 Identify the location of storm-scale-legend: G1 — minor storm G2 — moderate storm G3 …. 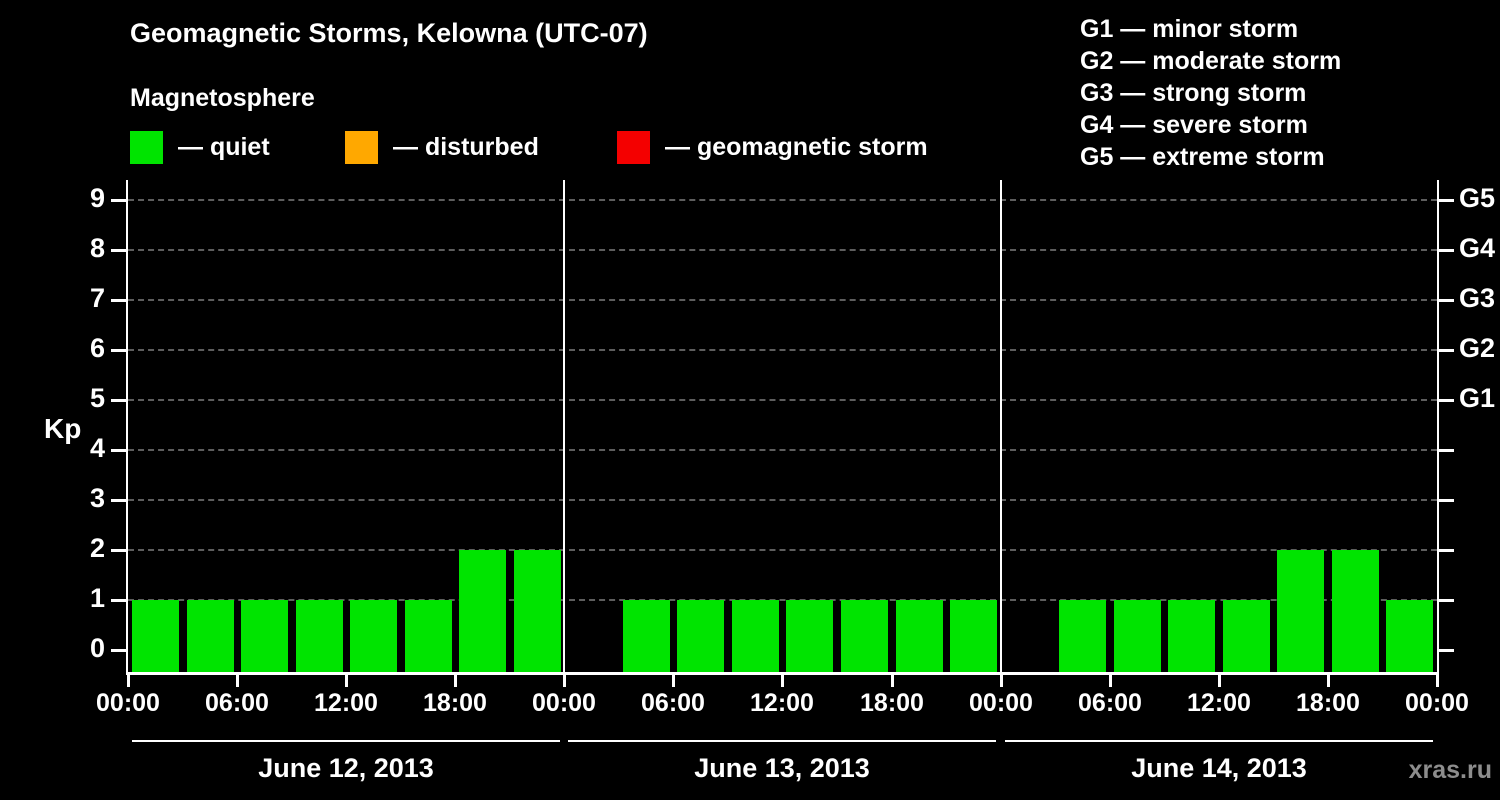
(1210, 93).